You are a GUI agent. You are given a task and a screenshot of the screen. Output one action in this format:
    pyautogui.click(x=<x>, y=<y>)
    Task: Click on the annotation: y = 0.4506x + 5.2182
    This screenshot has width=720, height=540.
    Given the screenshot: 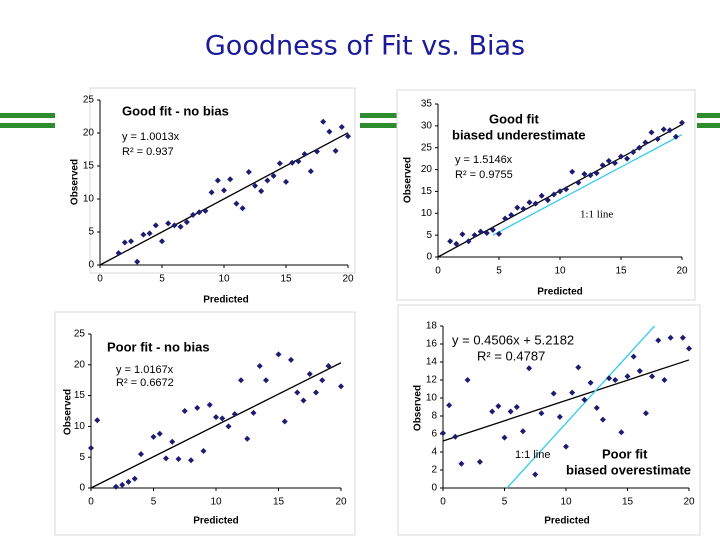 What is the action you would take?
    pyautogui.click(x=513, y=339)
    